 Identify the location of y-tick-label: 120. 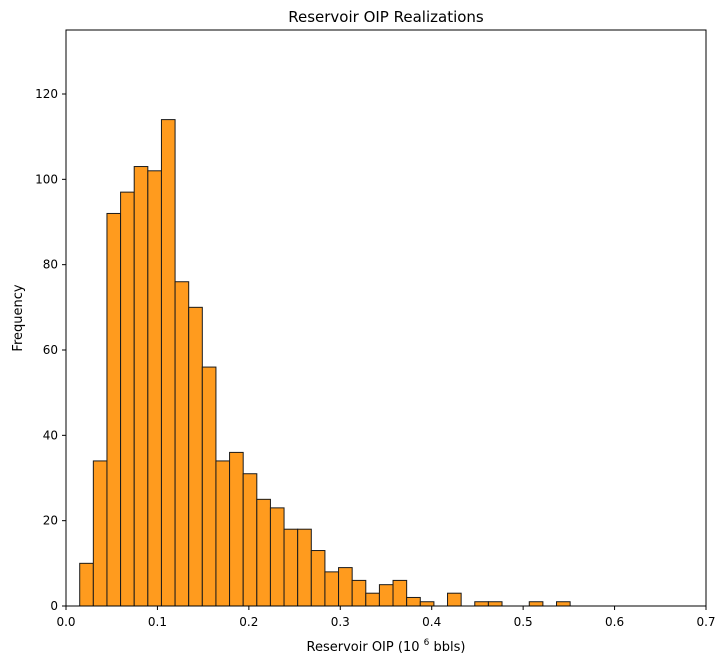
(46, 94).